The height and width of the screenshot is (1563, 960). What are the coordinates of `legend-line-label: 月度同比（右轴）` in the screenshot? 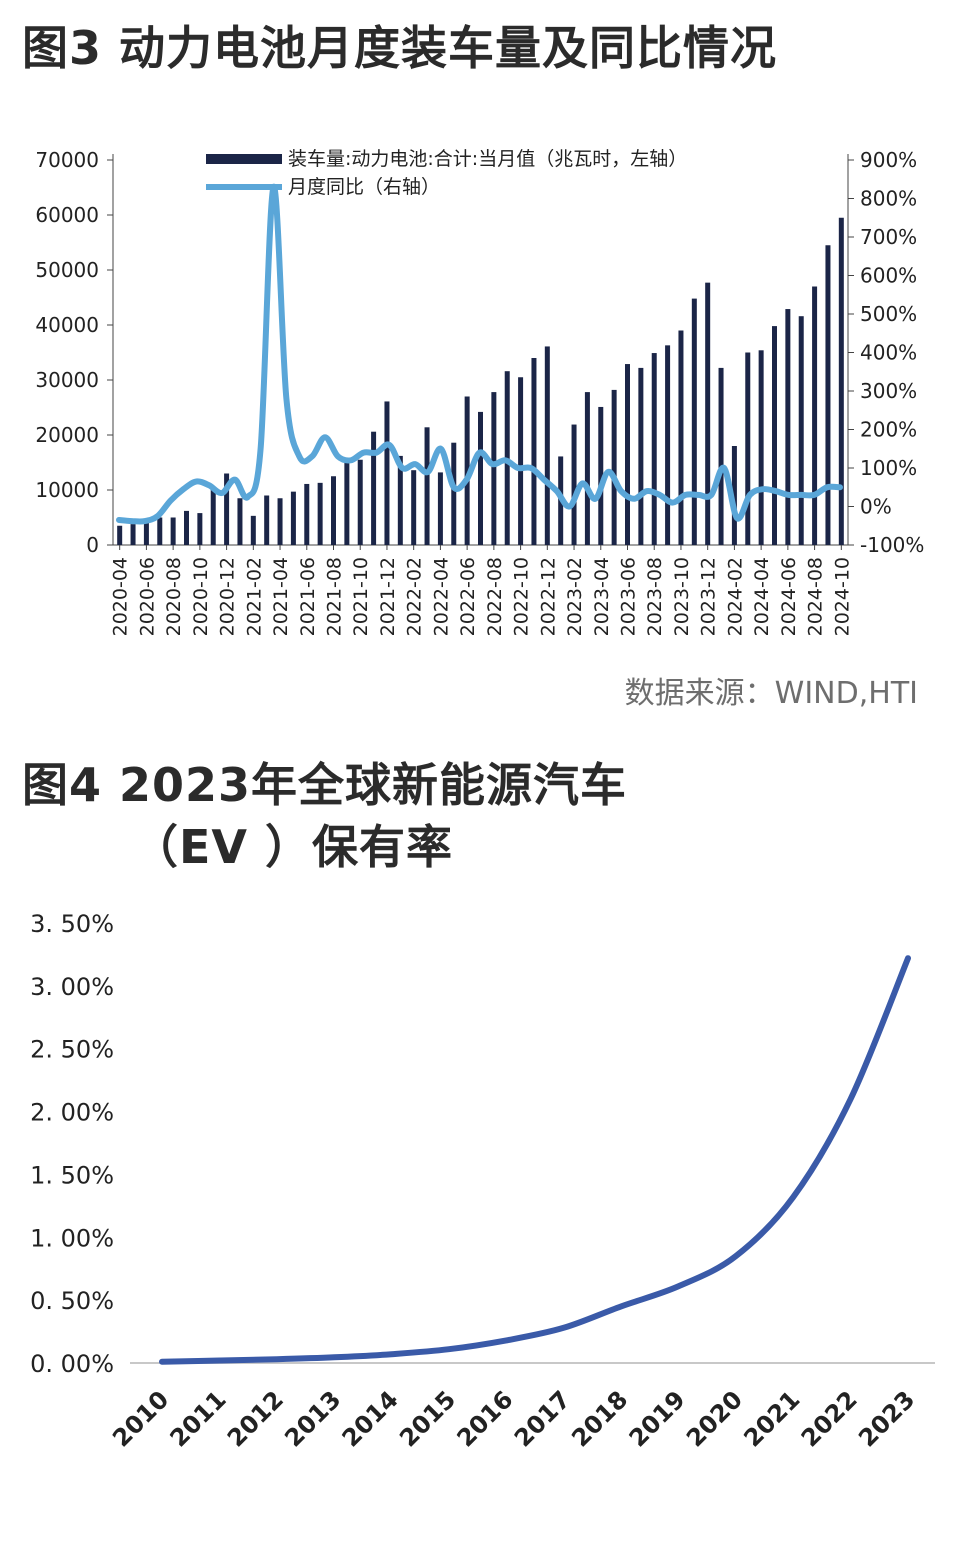 It's located at (364, 187).